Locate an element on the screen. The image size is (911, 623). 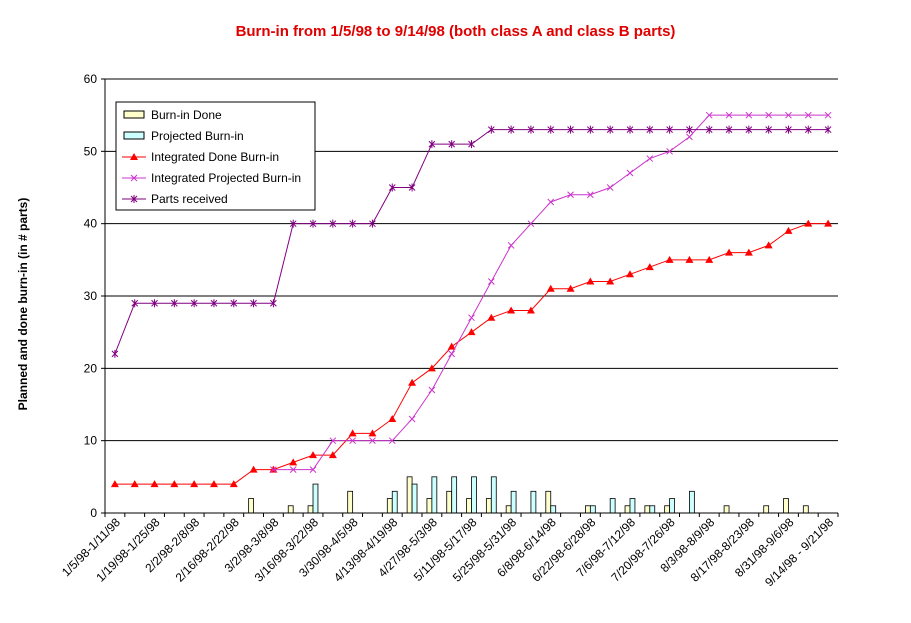
legend-marker-parts-received is located at coordinates (134, 199).